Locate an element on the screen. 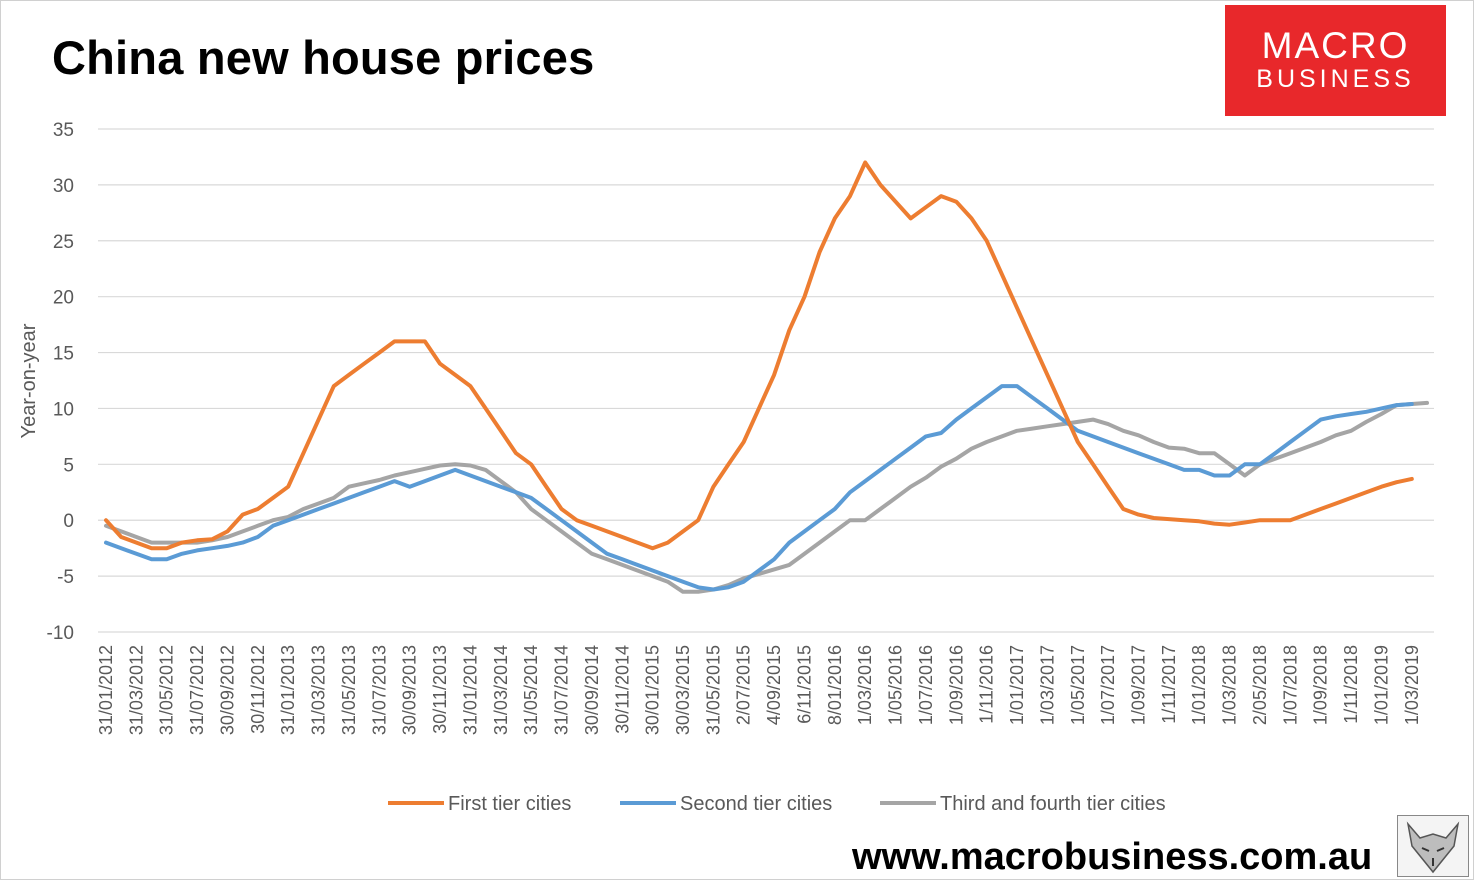 This screenshot has width=1474, height=881. y-tick-label: -5 is located at coordinates (65, 577).